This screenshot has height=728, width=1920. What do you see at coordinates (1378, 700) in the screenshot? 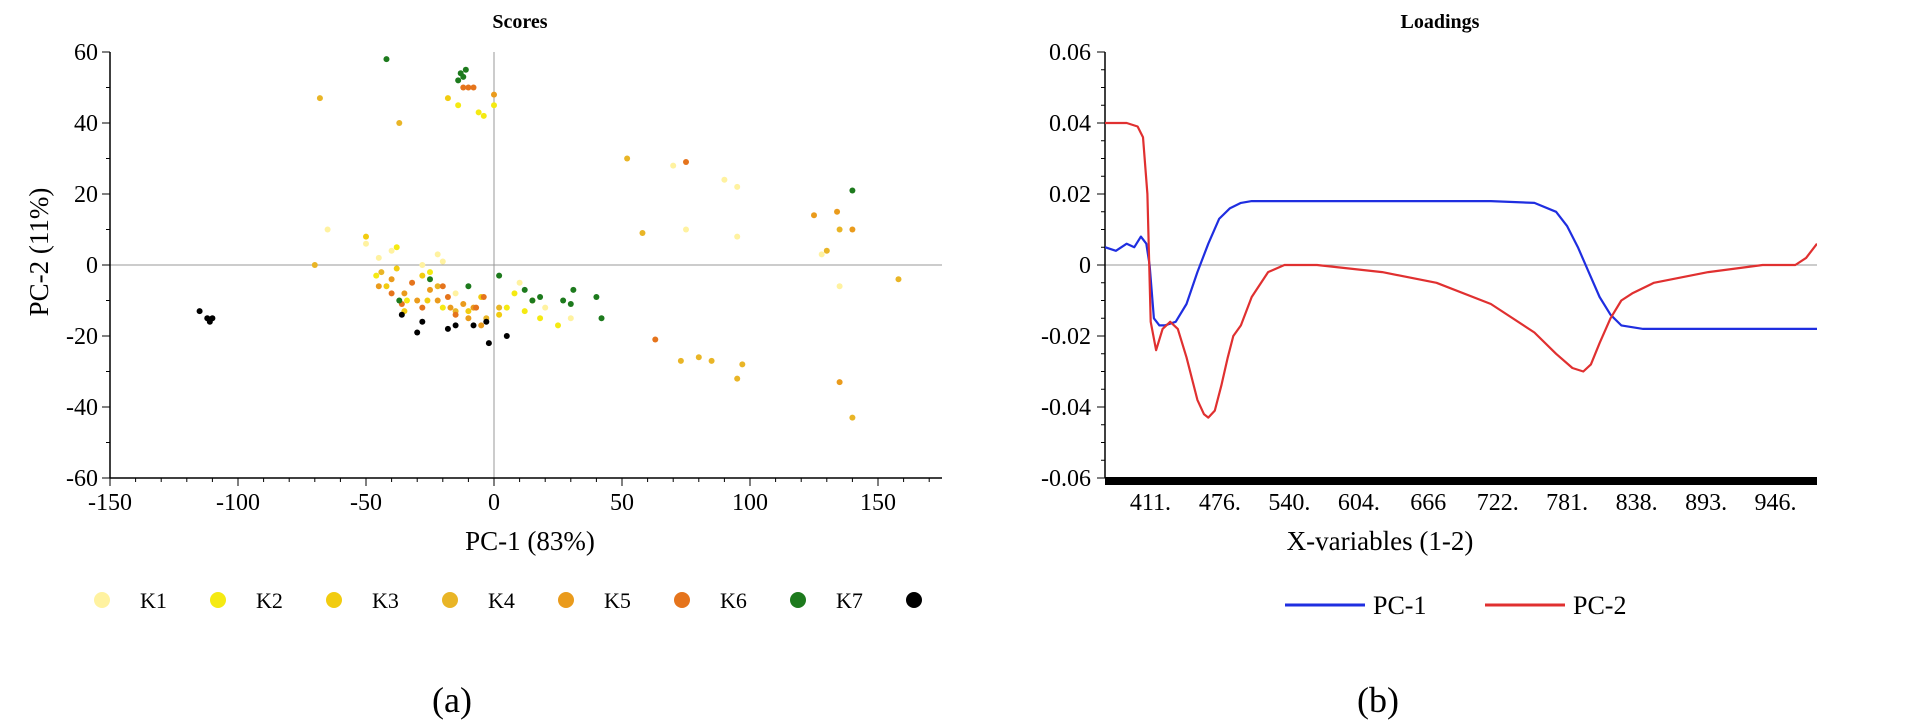
I see `loadings-caption: (b)` at bounding box center [1378, 700].